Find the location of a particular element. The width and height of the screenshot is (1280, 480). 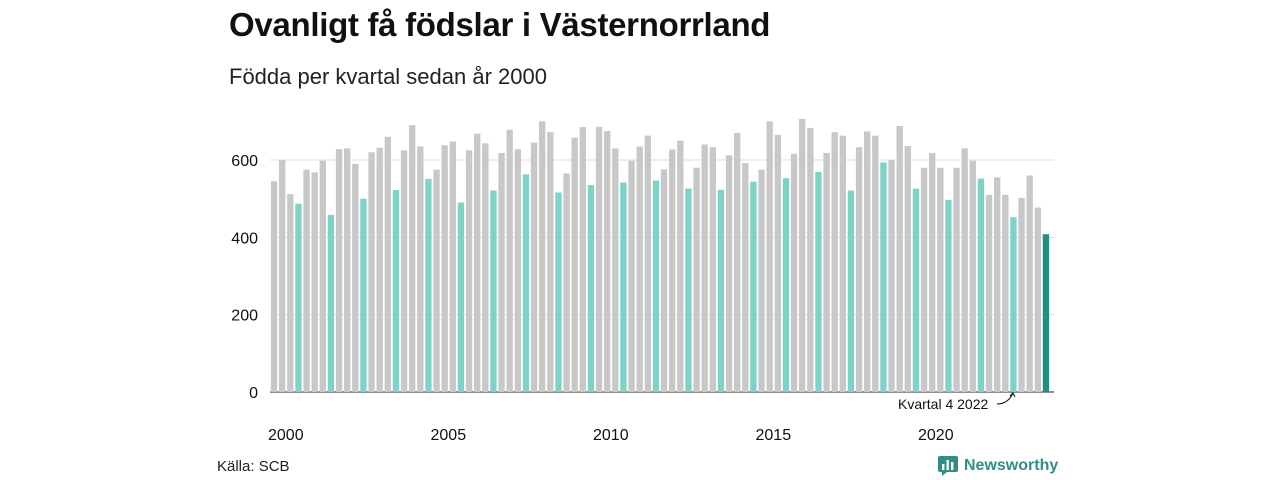

bar: 2017 Q3: 663 is located at coordinates (842, 263).